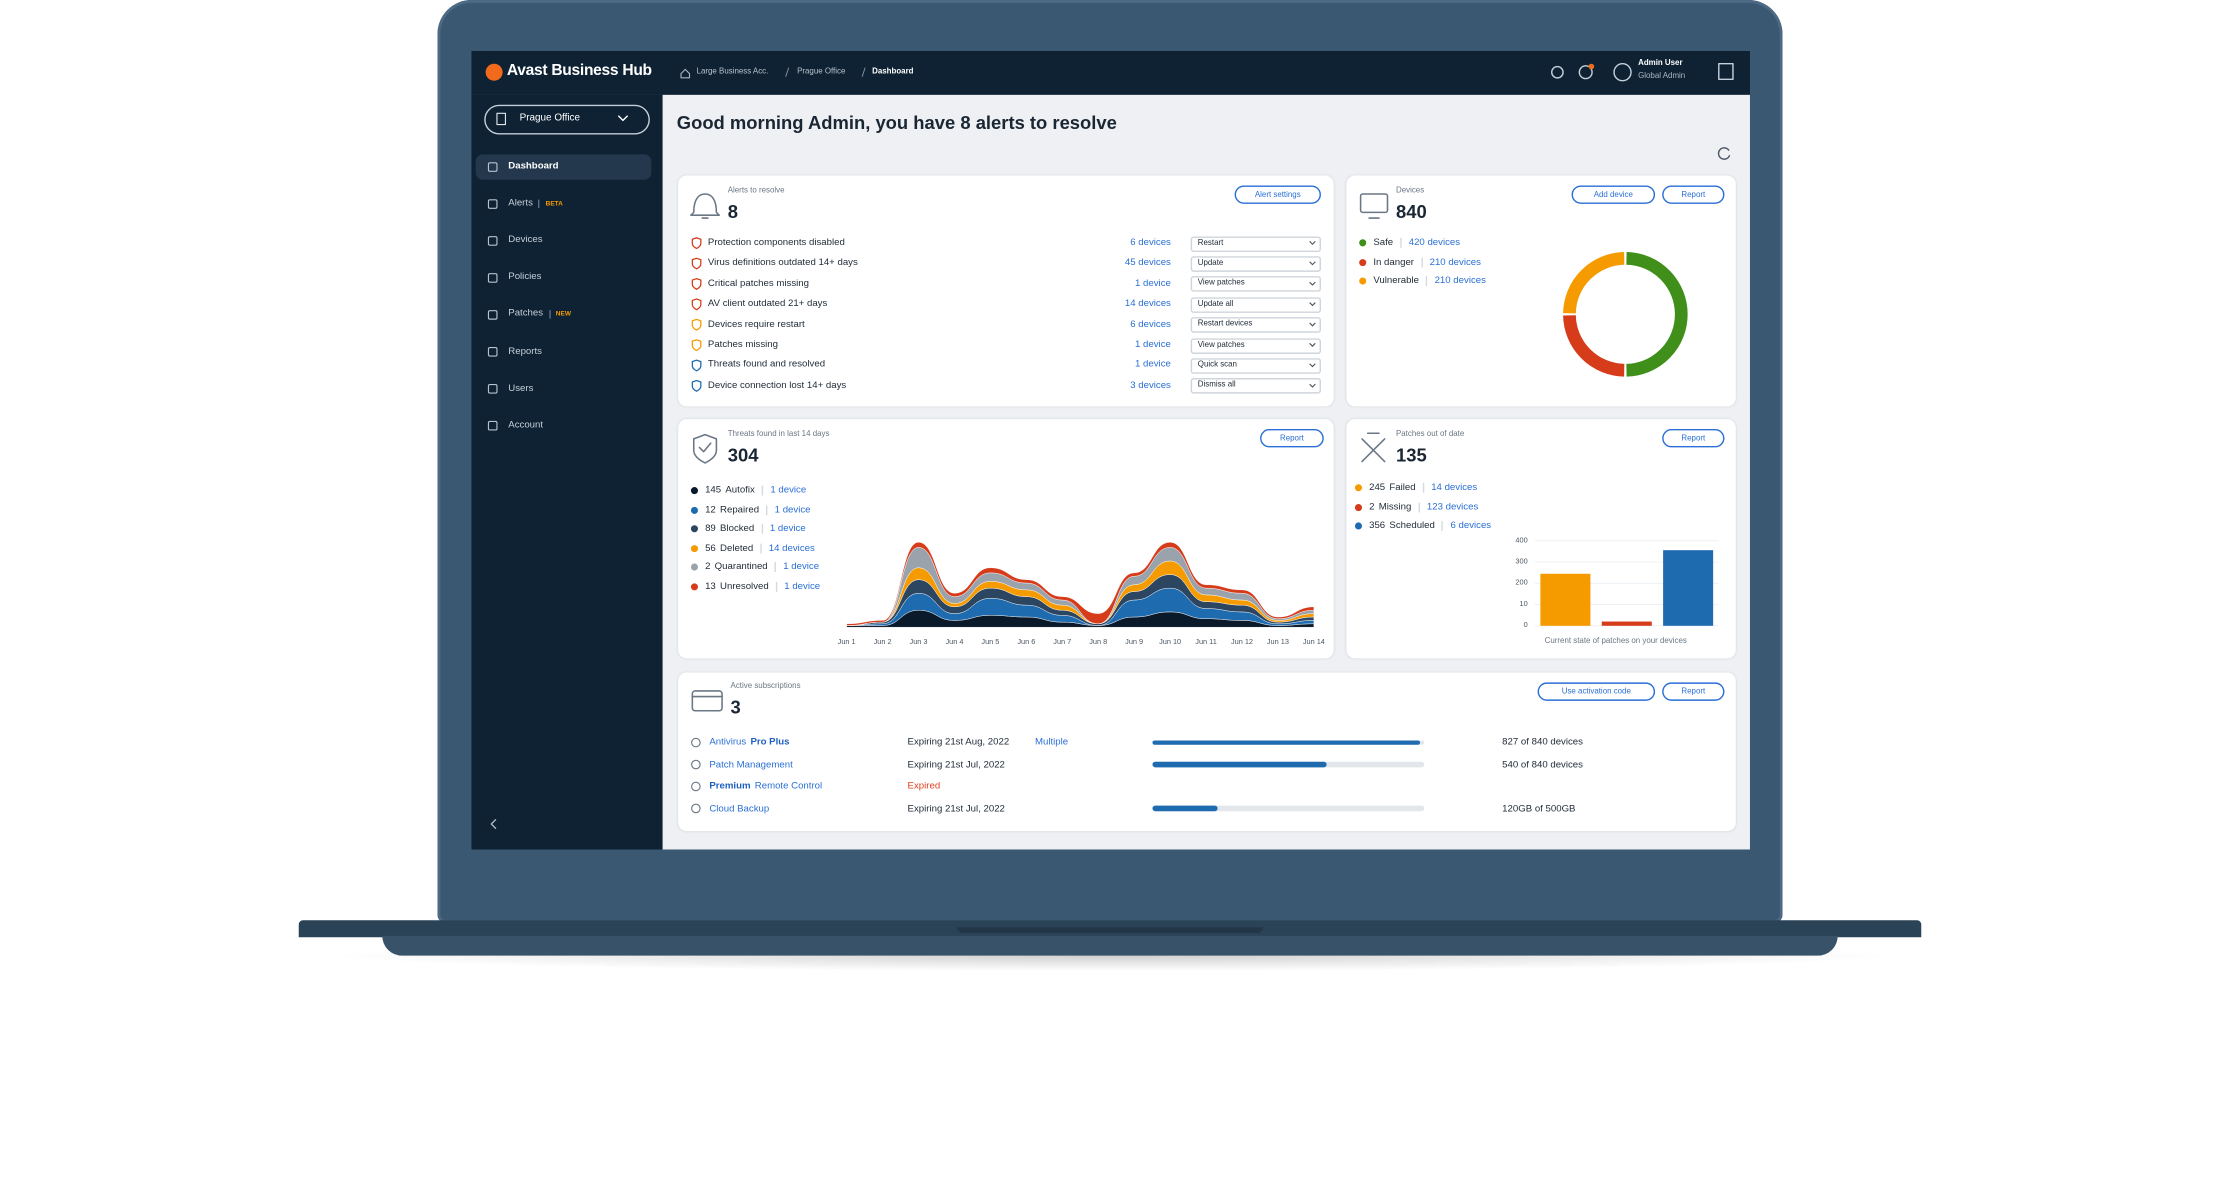  I want to click on user-name: Admin User, so click(1660, 63).